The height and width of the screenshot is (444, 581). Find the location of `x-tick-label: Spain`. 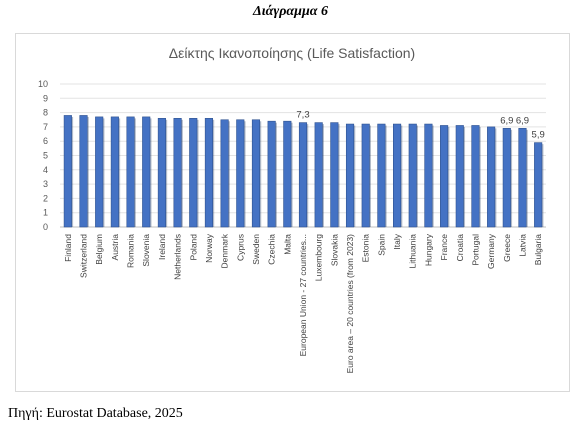

x-tick-label: Spain is located at coordinates (381, 245).